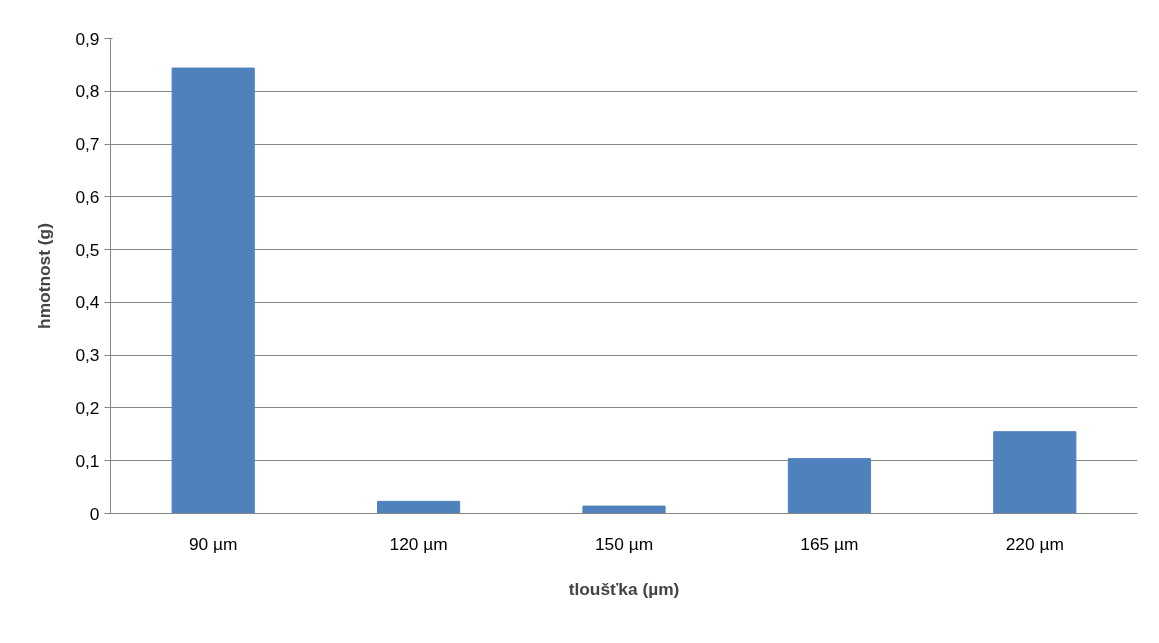  What do you see at coordinates (87, 460) in the screenshot?
I see `y-tick-label: 0,1` at bounding box center [87, 460].